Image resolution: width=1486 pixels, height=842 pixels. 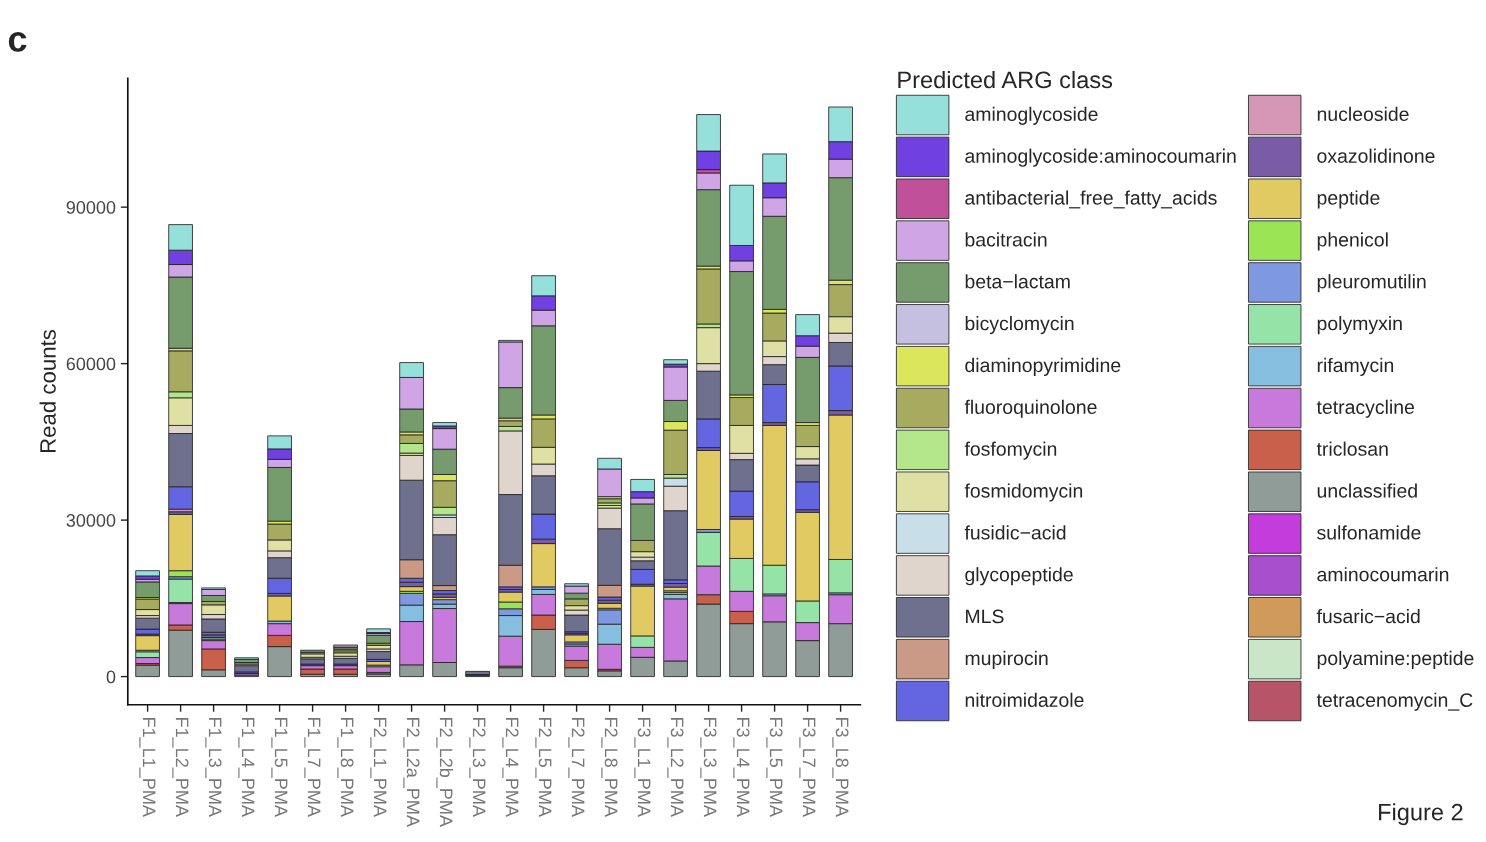 What do you see at coordinates (17, 42) in the screenshot?
I see `text: c` at bounding box center [17, 42].